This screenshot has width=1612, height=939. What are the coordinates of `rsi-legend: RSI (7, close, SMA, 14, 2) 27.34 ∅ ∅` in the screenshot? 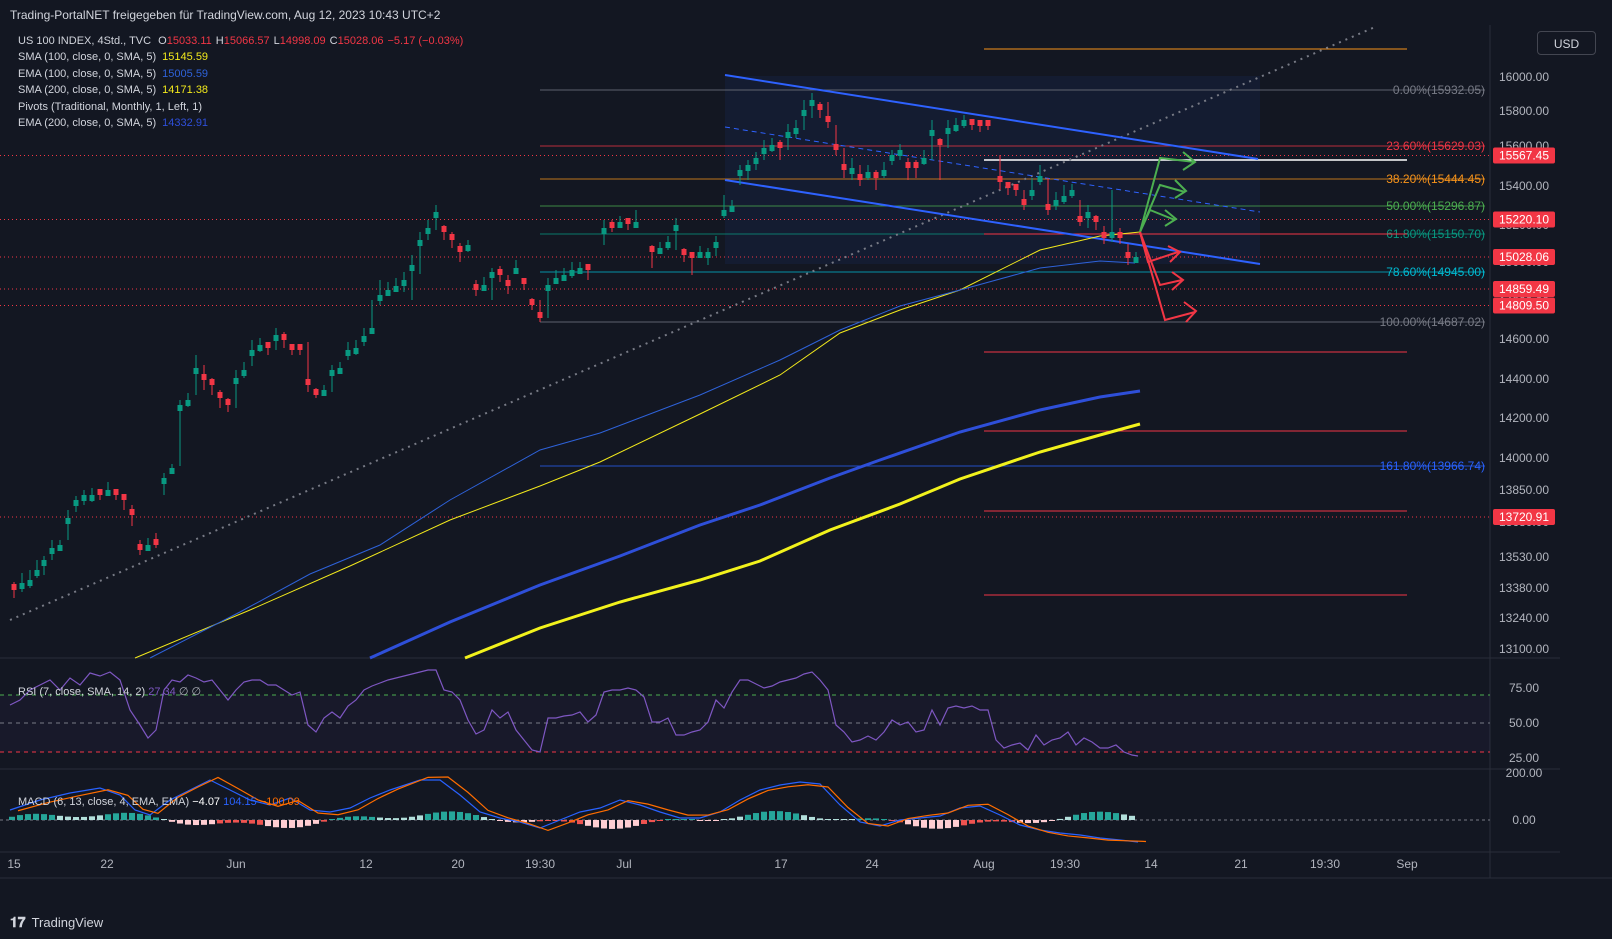 It's located at (109, 691).